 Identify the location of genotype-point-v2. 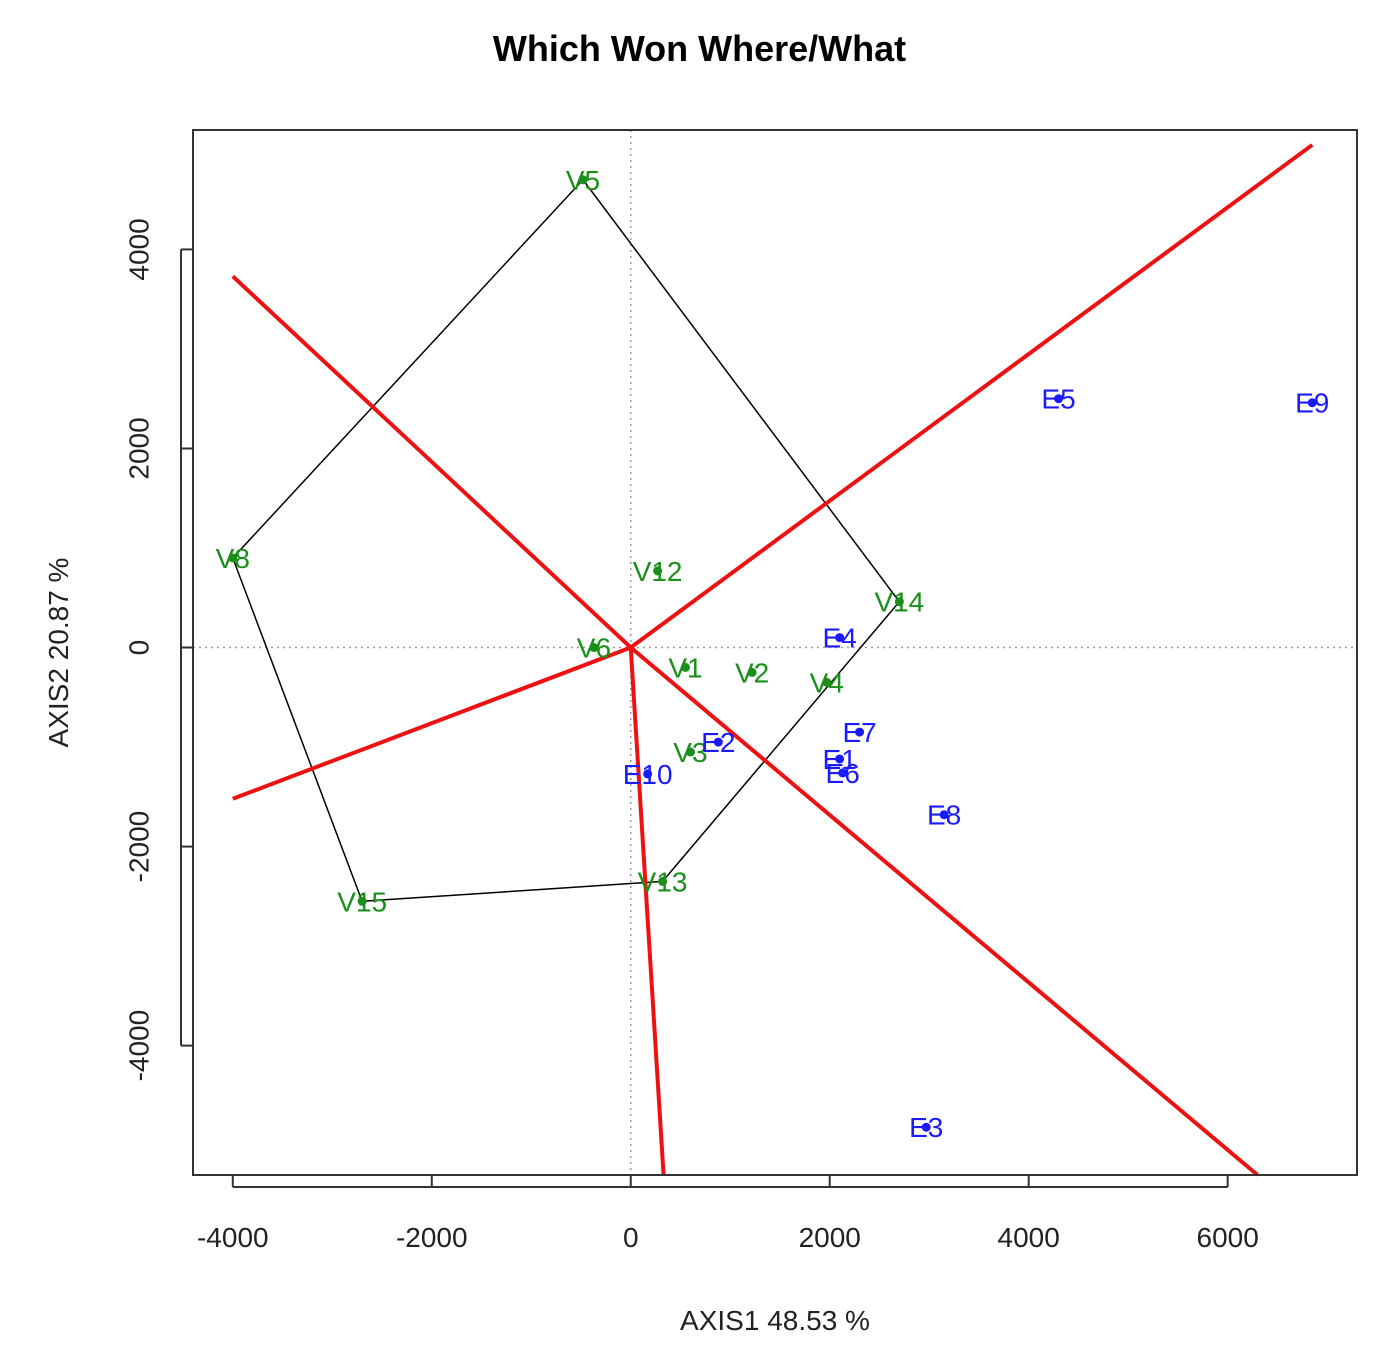
(752, 672).